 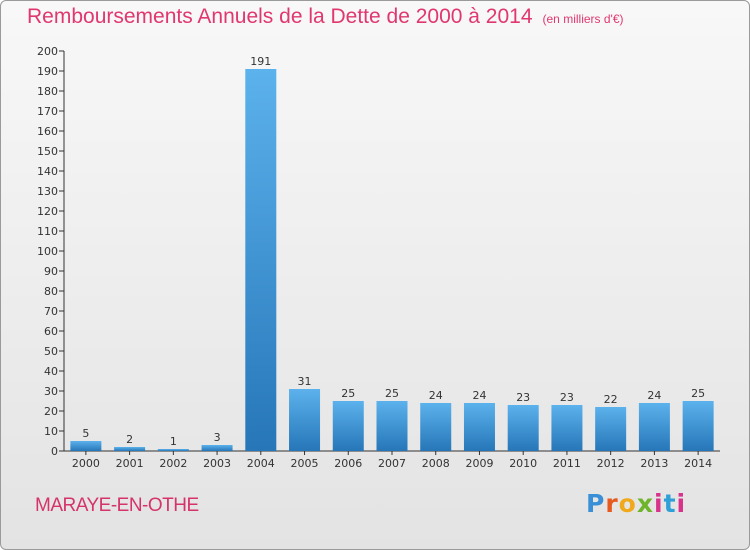 What do you see at coordinates (85, 433) in the screenshot?
I see `data-label: 5` at bounding box center [85, 433].